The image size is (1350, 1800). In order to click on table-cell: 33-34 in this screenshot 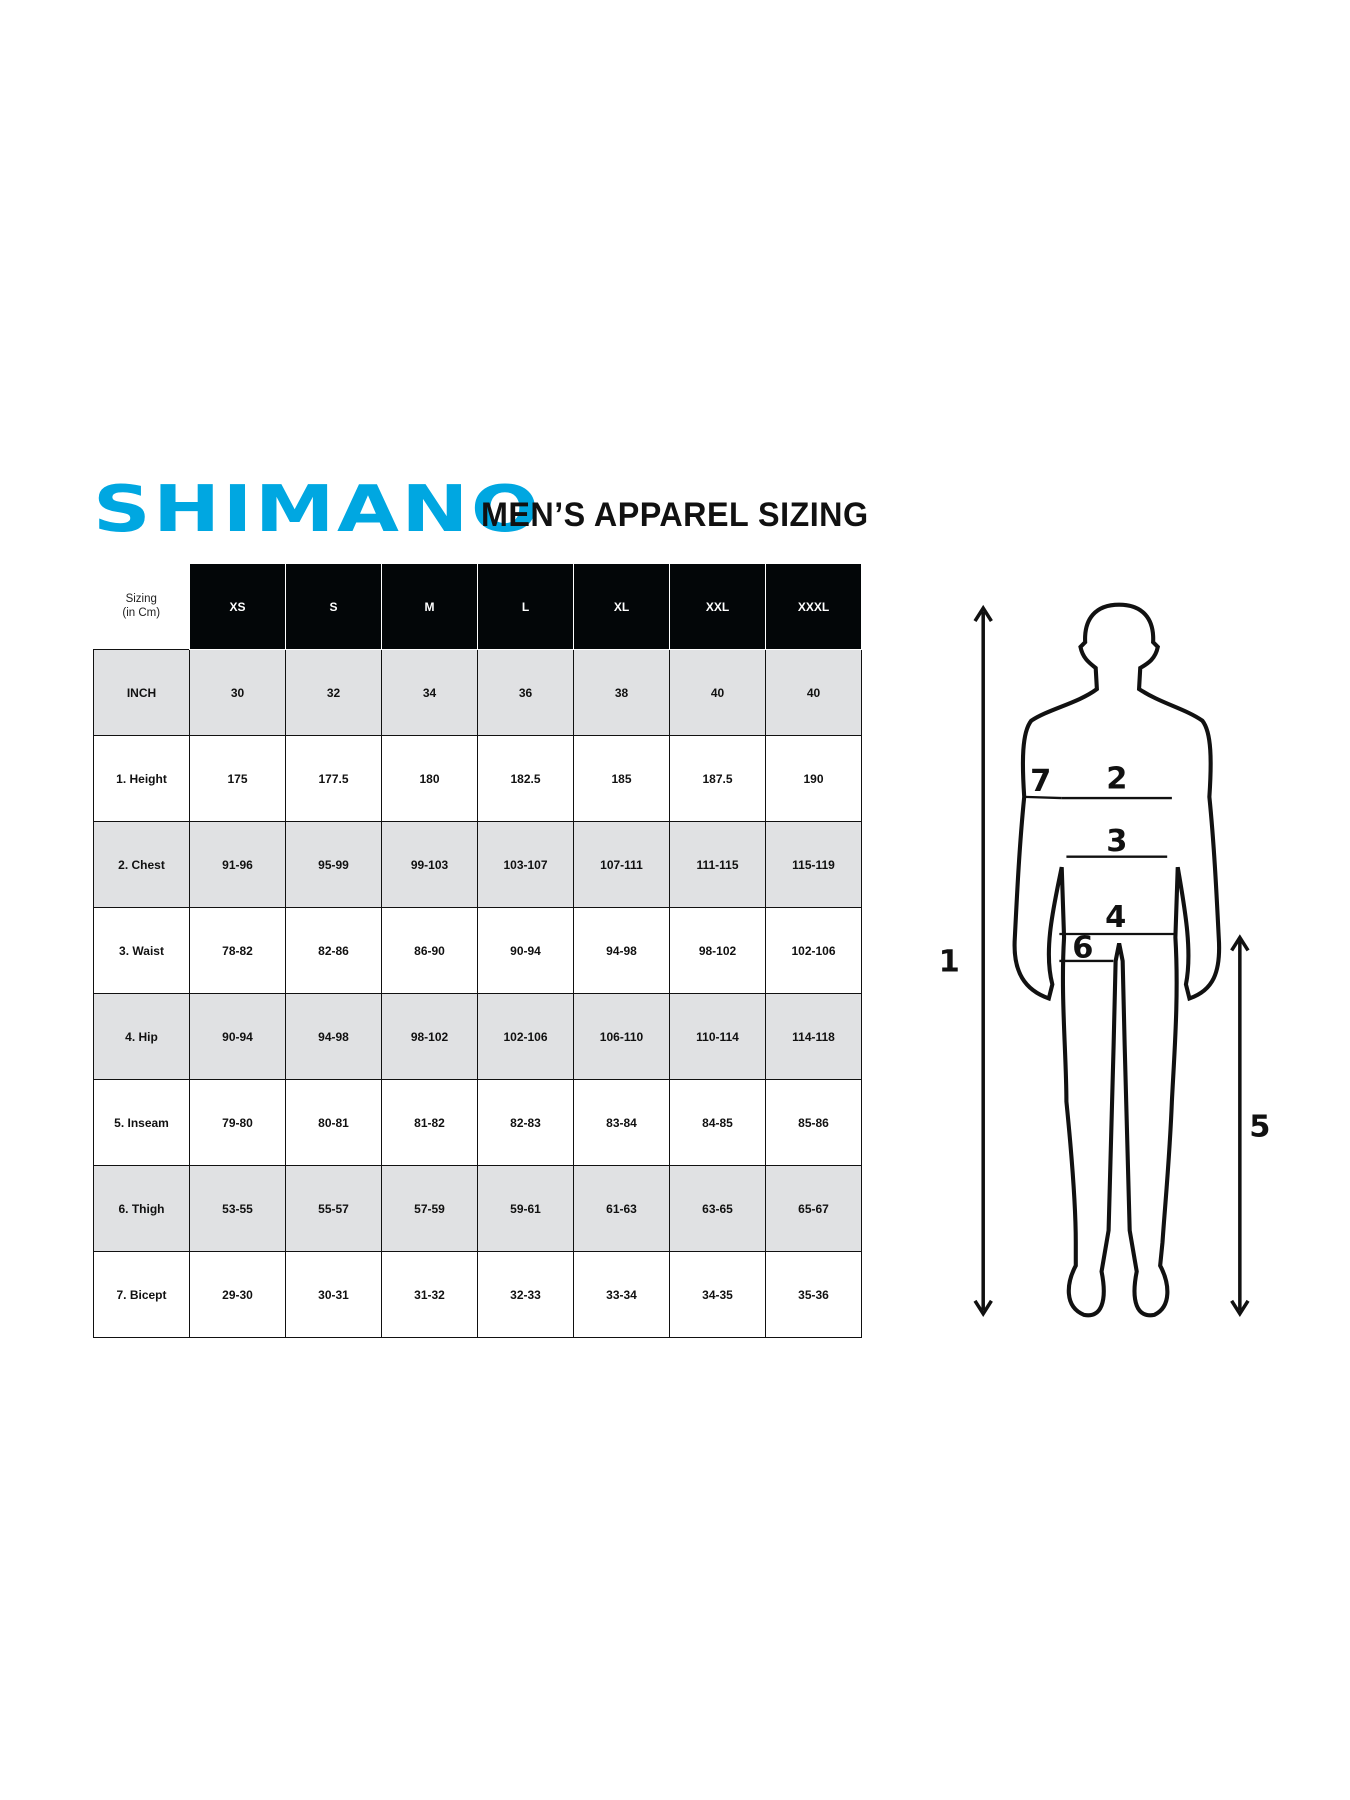, I will do `click(621, 1294)`.